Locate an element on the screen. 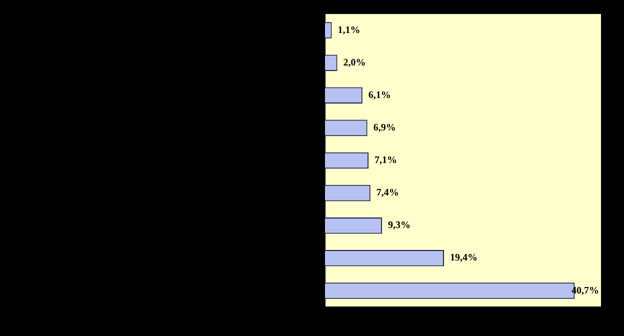 Image resolution: width=624 pixels, height=336 pixels. data-label: 2,0% is located at coordinates (354, 62).